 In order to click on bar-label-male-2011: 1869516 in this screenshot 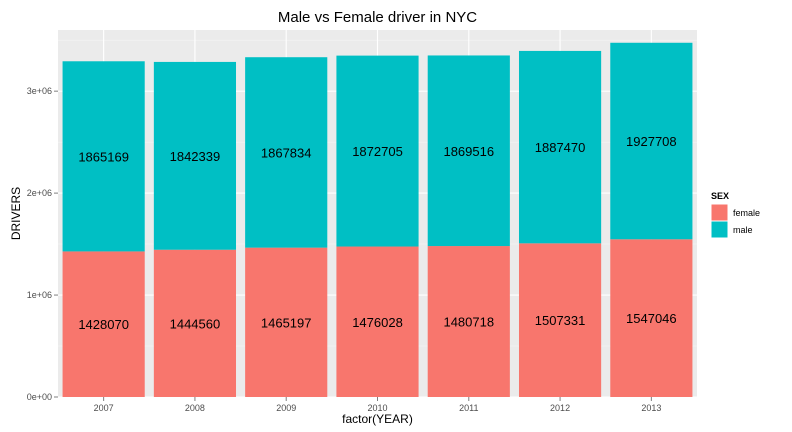, I will do `click(468, 151)`.